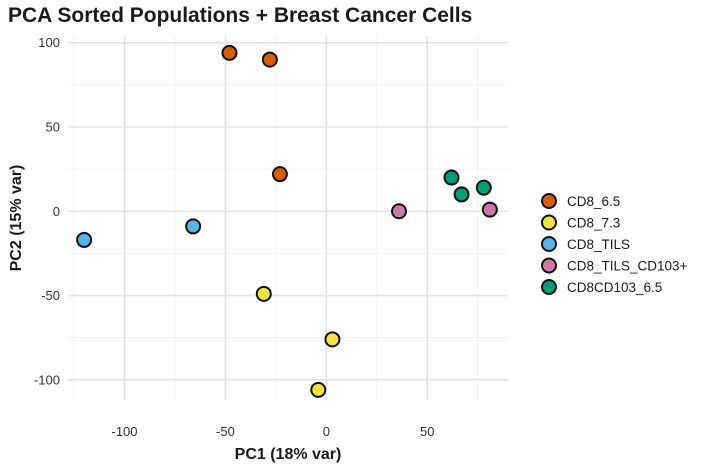 The height and width of the screenshot is (473, 714). What do you see at coordinates (598, 244) in the screenshot?
I see `legend-label: CD8_TILS` at bounding box center [598, 244].